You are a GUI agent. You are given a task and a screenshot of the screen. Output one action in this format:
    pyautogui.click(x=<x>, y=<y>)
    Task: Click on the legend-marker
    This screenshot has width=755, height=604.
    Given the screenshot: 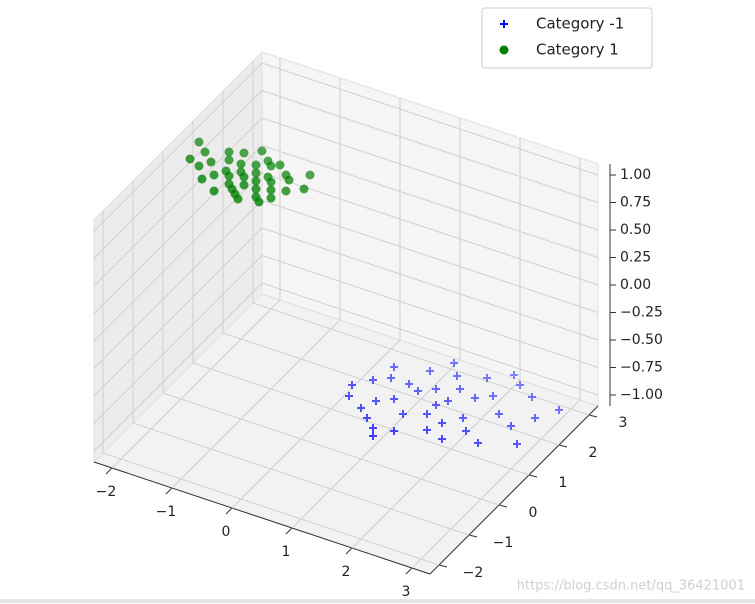 What is the action you would take?
    pyautogui.click(x=504, y=24)
    